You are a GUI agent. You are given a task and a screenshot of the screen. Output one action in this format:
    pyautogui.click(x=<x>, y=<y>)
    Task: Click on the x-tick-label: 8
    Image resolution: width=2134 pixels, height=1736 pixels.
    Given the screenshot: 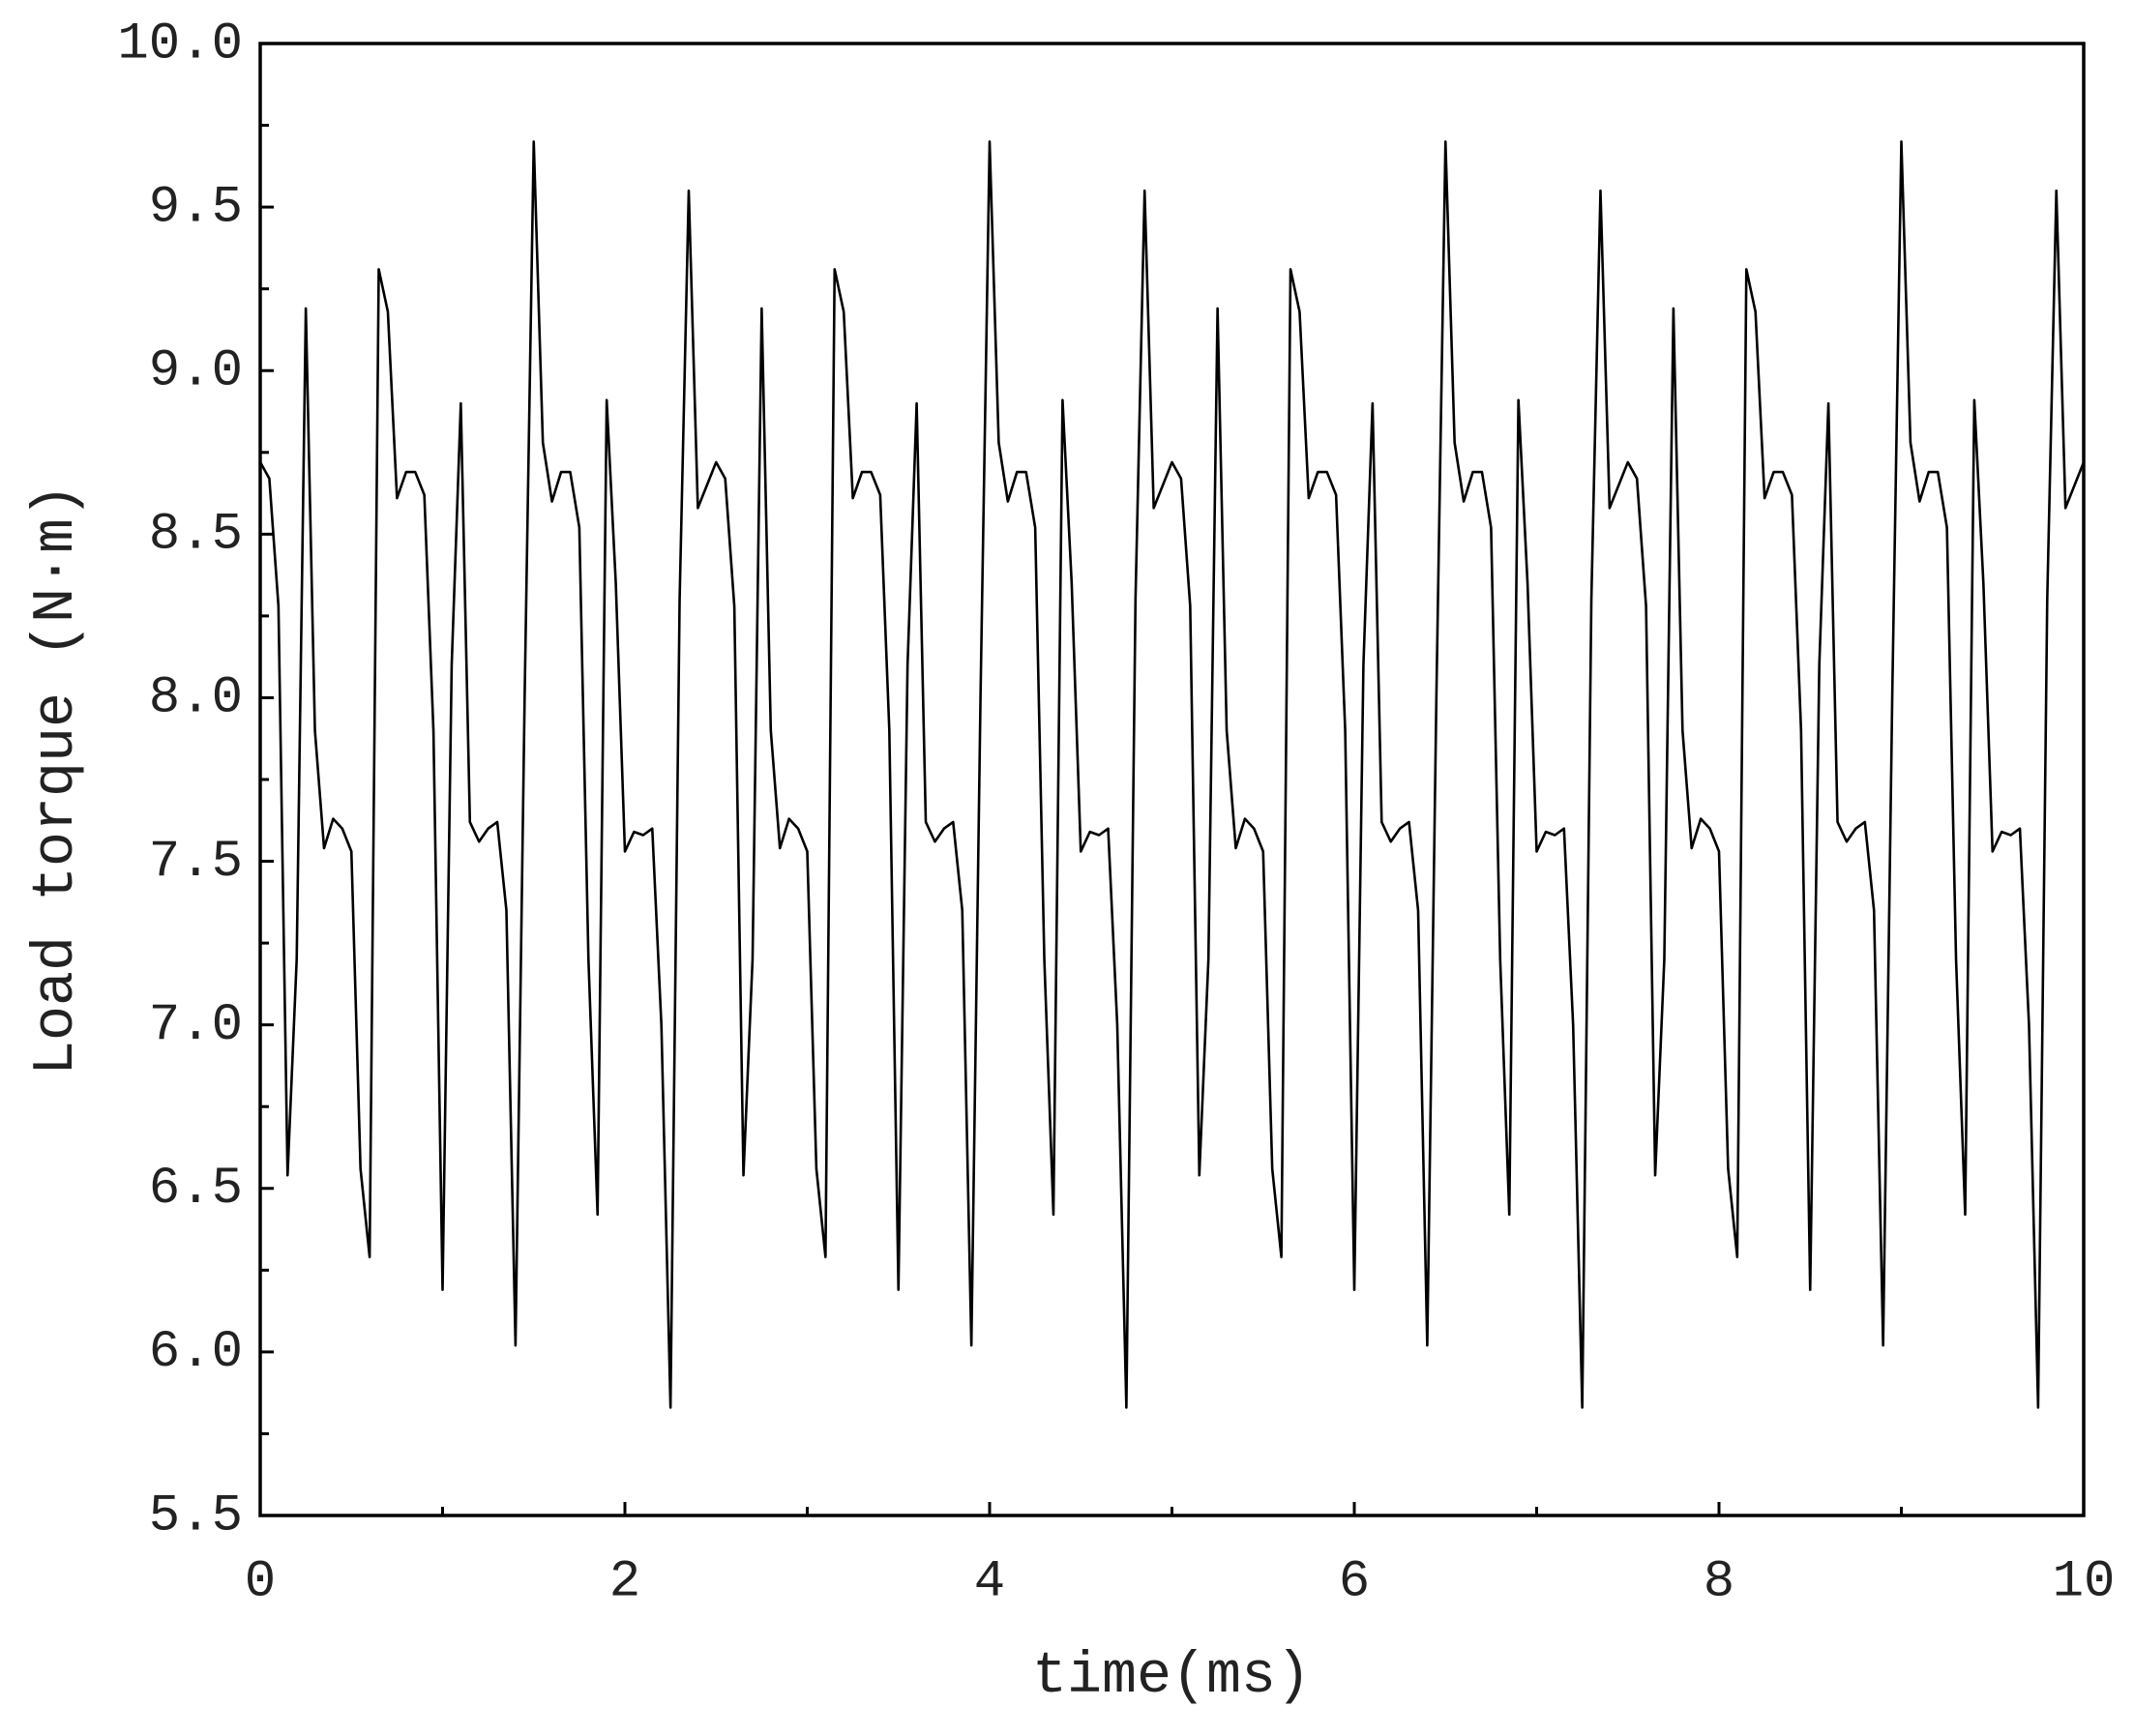 What is the action you would take?
    pyautogui.click(x=1719, y=1581)
    